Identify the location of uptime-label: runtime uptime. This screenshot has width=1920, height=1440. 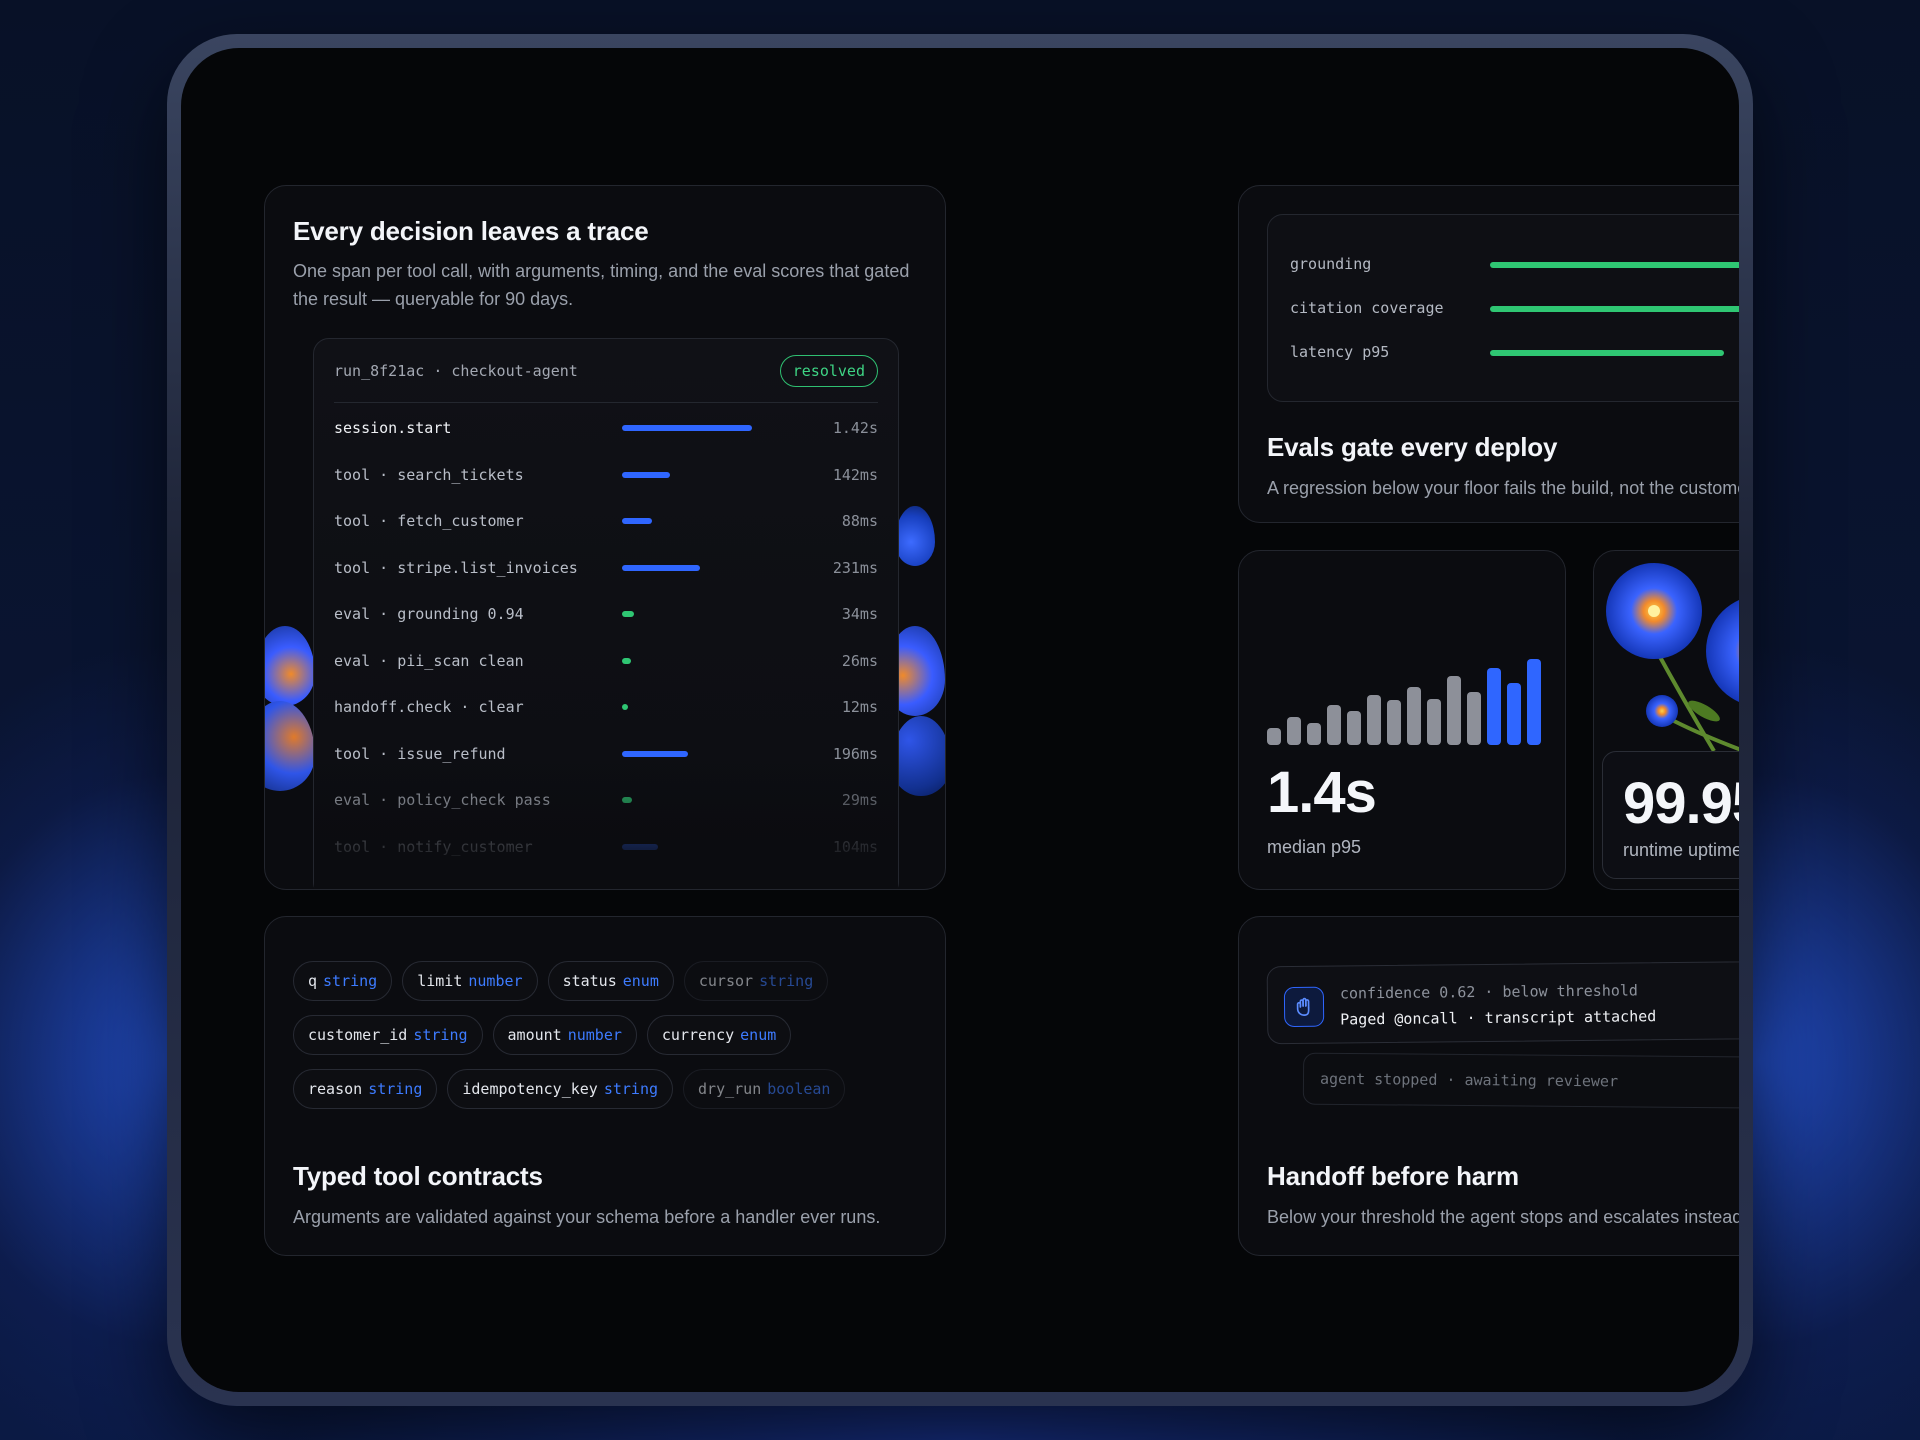
(1681, 850).